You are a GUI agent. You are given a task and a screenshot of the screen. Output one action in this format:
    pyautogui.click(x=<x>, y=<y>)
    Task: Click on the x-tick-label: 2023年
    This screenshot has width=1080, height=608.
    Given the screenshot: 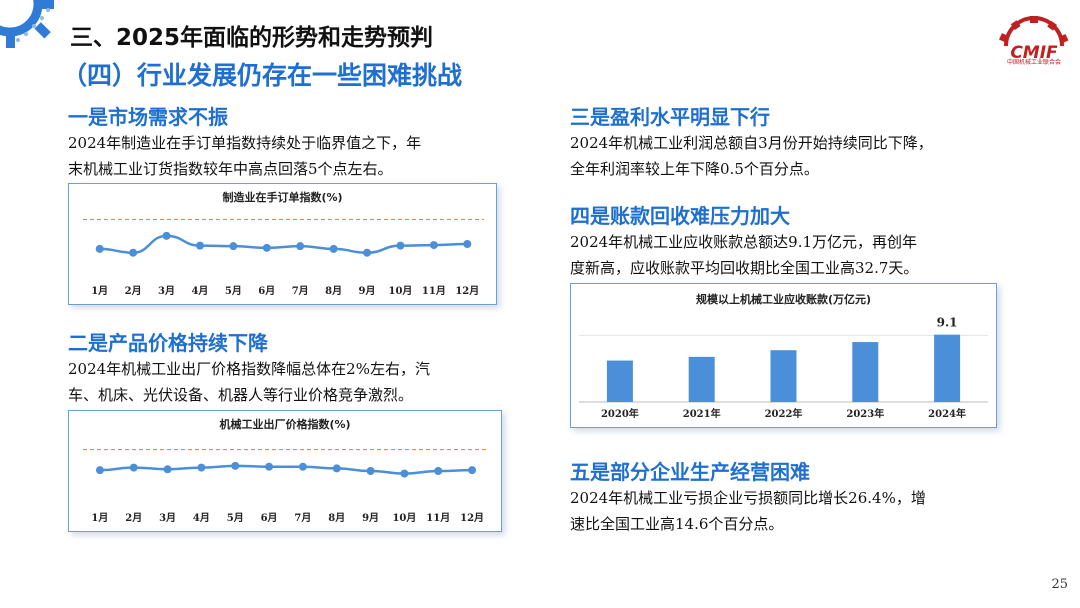 What is the action you would take?
    pyautogui.click(x=865, y=413)
    